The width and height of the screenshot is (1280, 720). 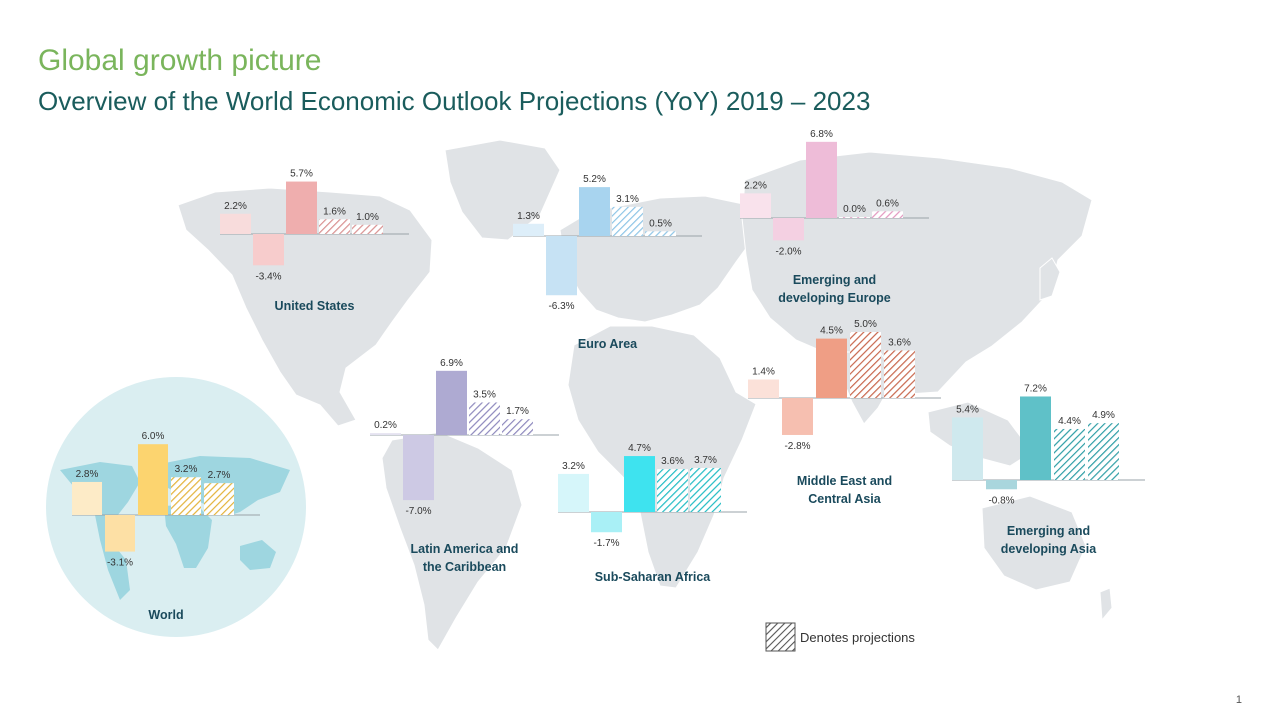 What do you see at coordinates (967, 409) in the screenshot?
I see `value-label-2019: 5.4%` at bounding box center [967, 409].